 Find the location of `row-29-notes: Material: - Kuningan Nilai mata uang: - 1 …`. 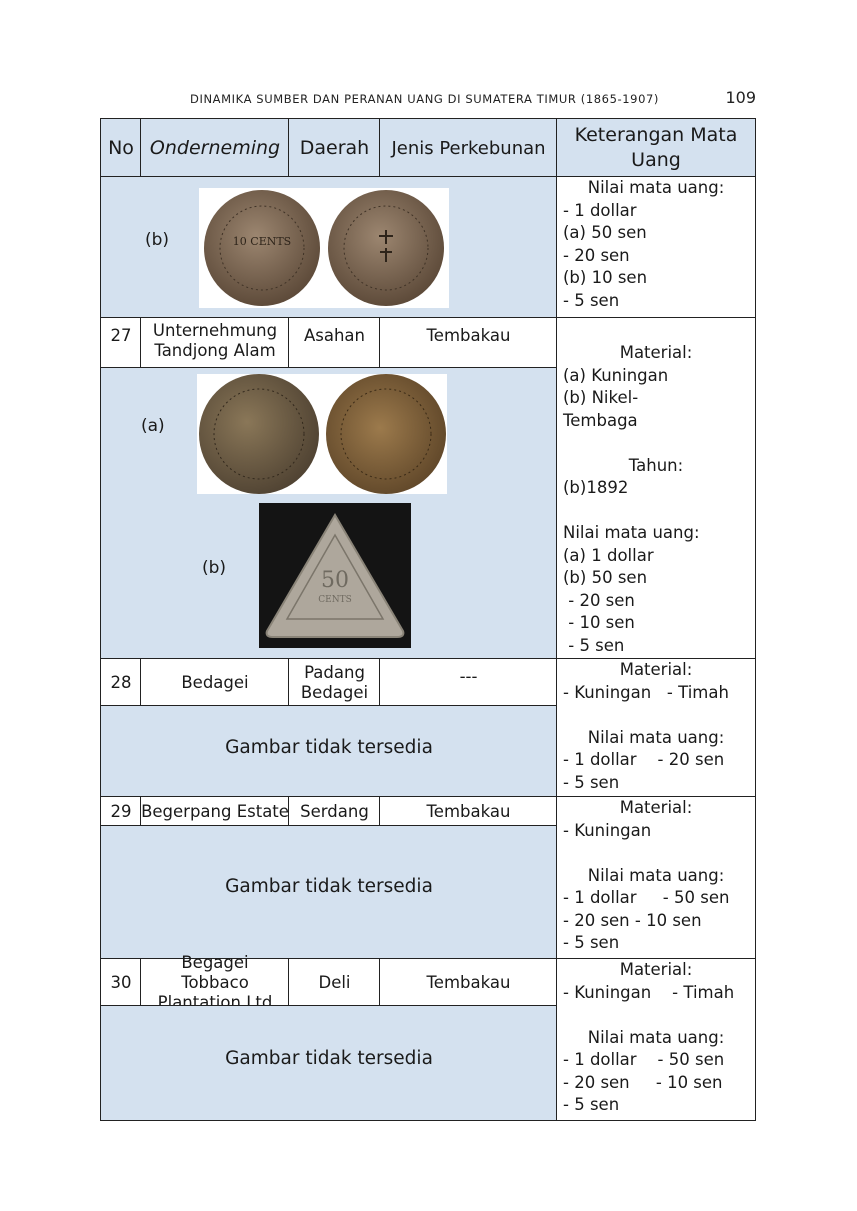

row-29-notes: Material: - Kuningan Nilai mata uang: - 1 … is located at coordinates (656, 878).